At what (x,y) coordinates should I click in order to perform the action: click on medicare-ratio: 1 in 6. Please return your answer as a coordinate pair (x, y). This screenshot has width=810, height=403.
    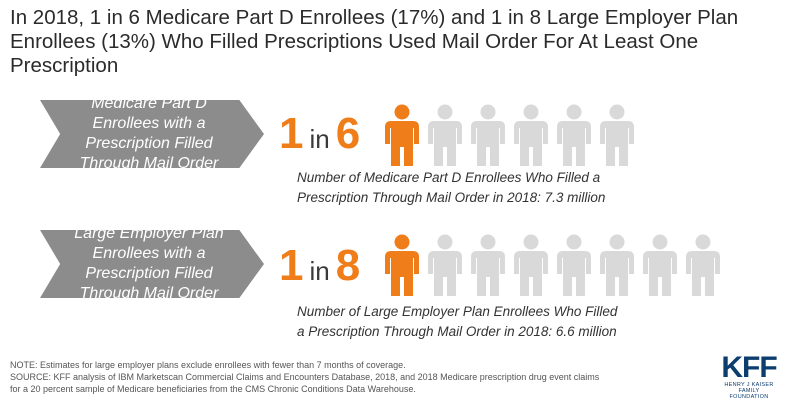
    Looking at the image, I should click on (319, 134).